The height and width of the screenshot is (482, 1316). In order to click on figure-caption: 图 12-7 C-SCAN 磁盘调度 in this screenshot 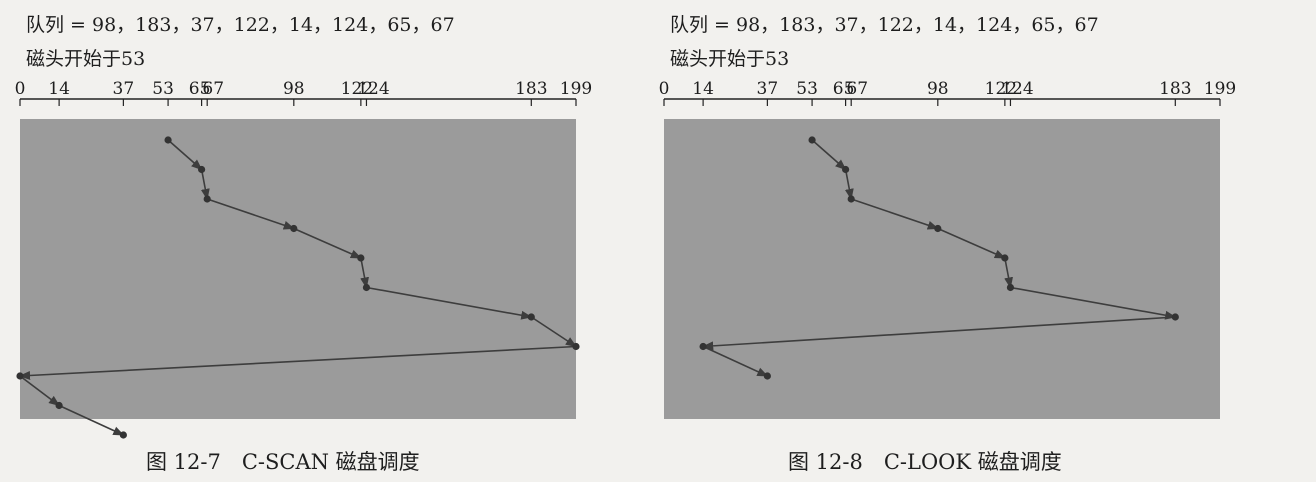, I will do `click(283, 462)`.